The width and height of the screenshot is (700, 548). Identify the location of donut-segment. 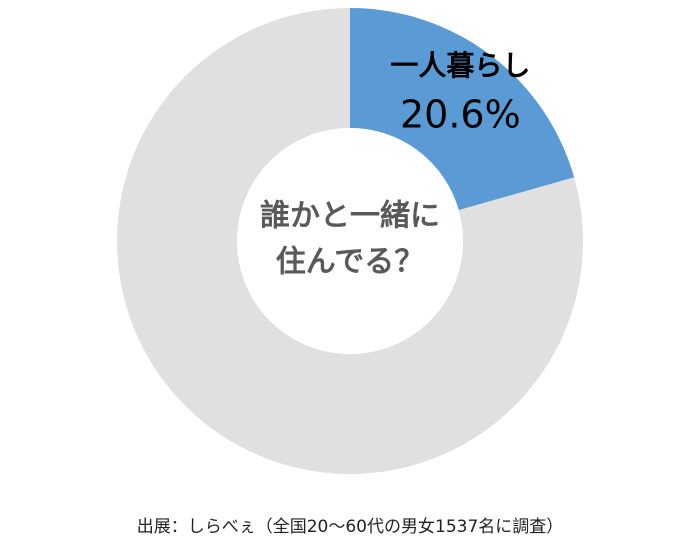
(462, 109).